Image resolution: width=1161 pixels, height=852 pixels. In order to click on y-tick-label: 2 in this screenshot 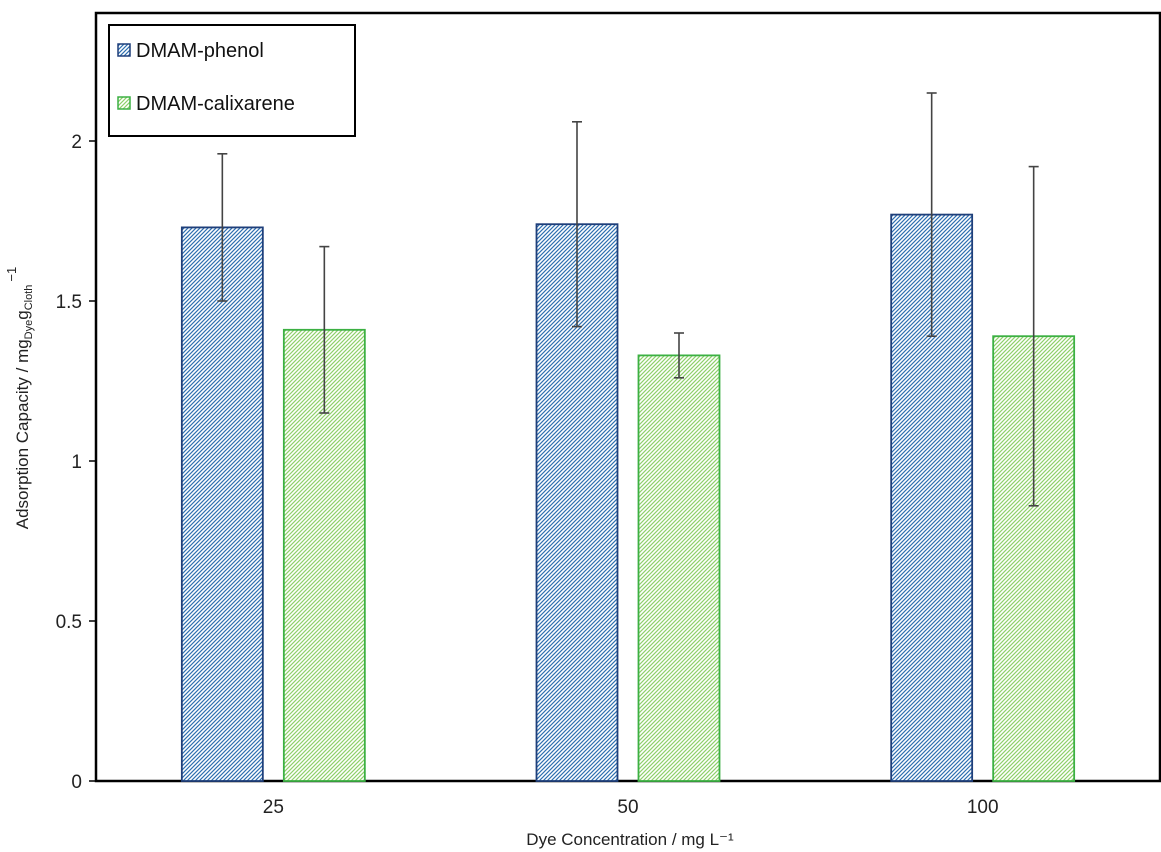, I will do `click(76, 142)`.